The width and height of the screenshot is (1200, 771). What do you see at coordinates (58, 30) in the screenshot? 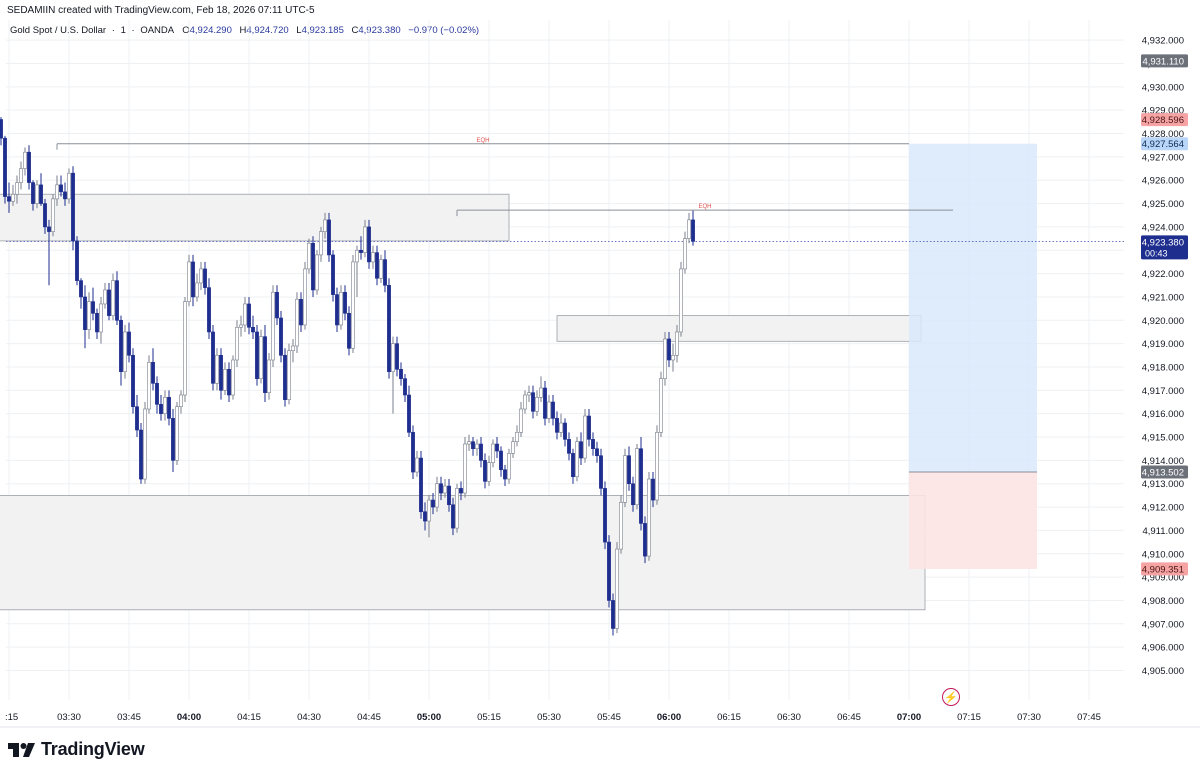
I see `symbol-name: Gold Spot / U.S. Dollar` at bounding box center [58, 30].